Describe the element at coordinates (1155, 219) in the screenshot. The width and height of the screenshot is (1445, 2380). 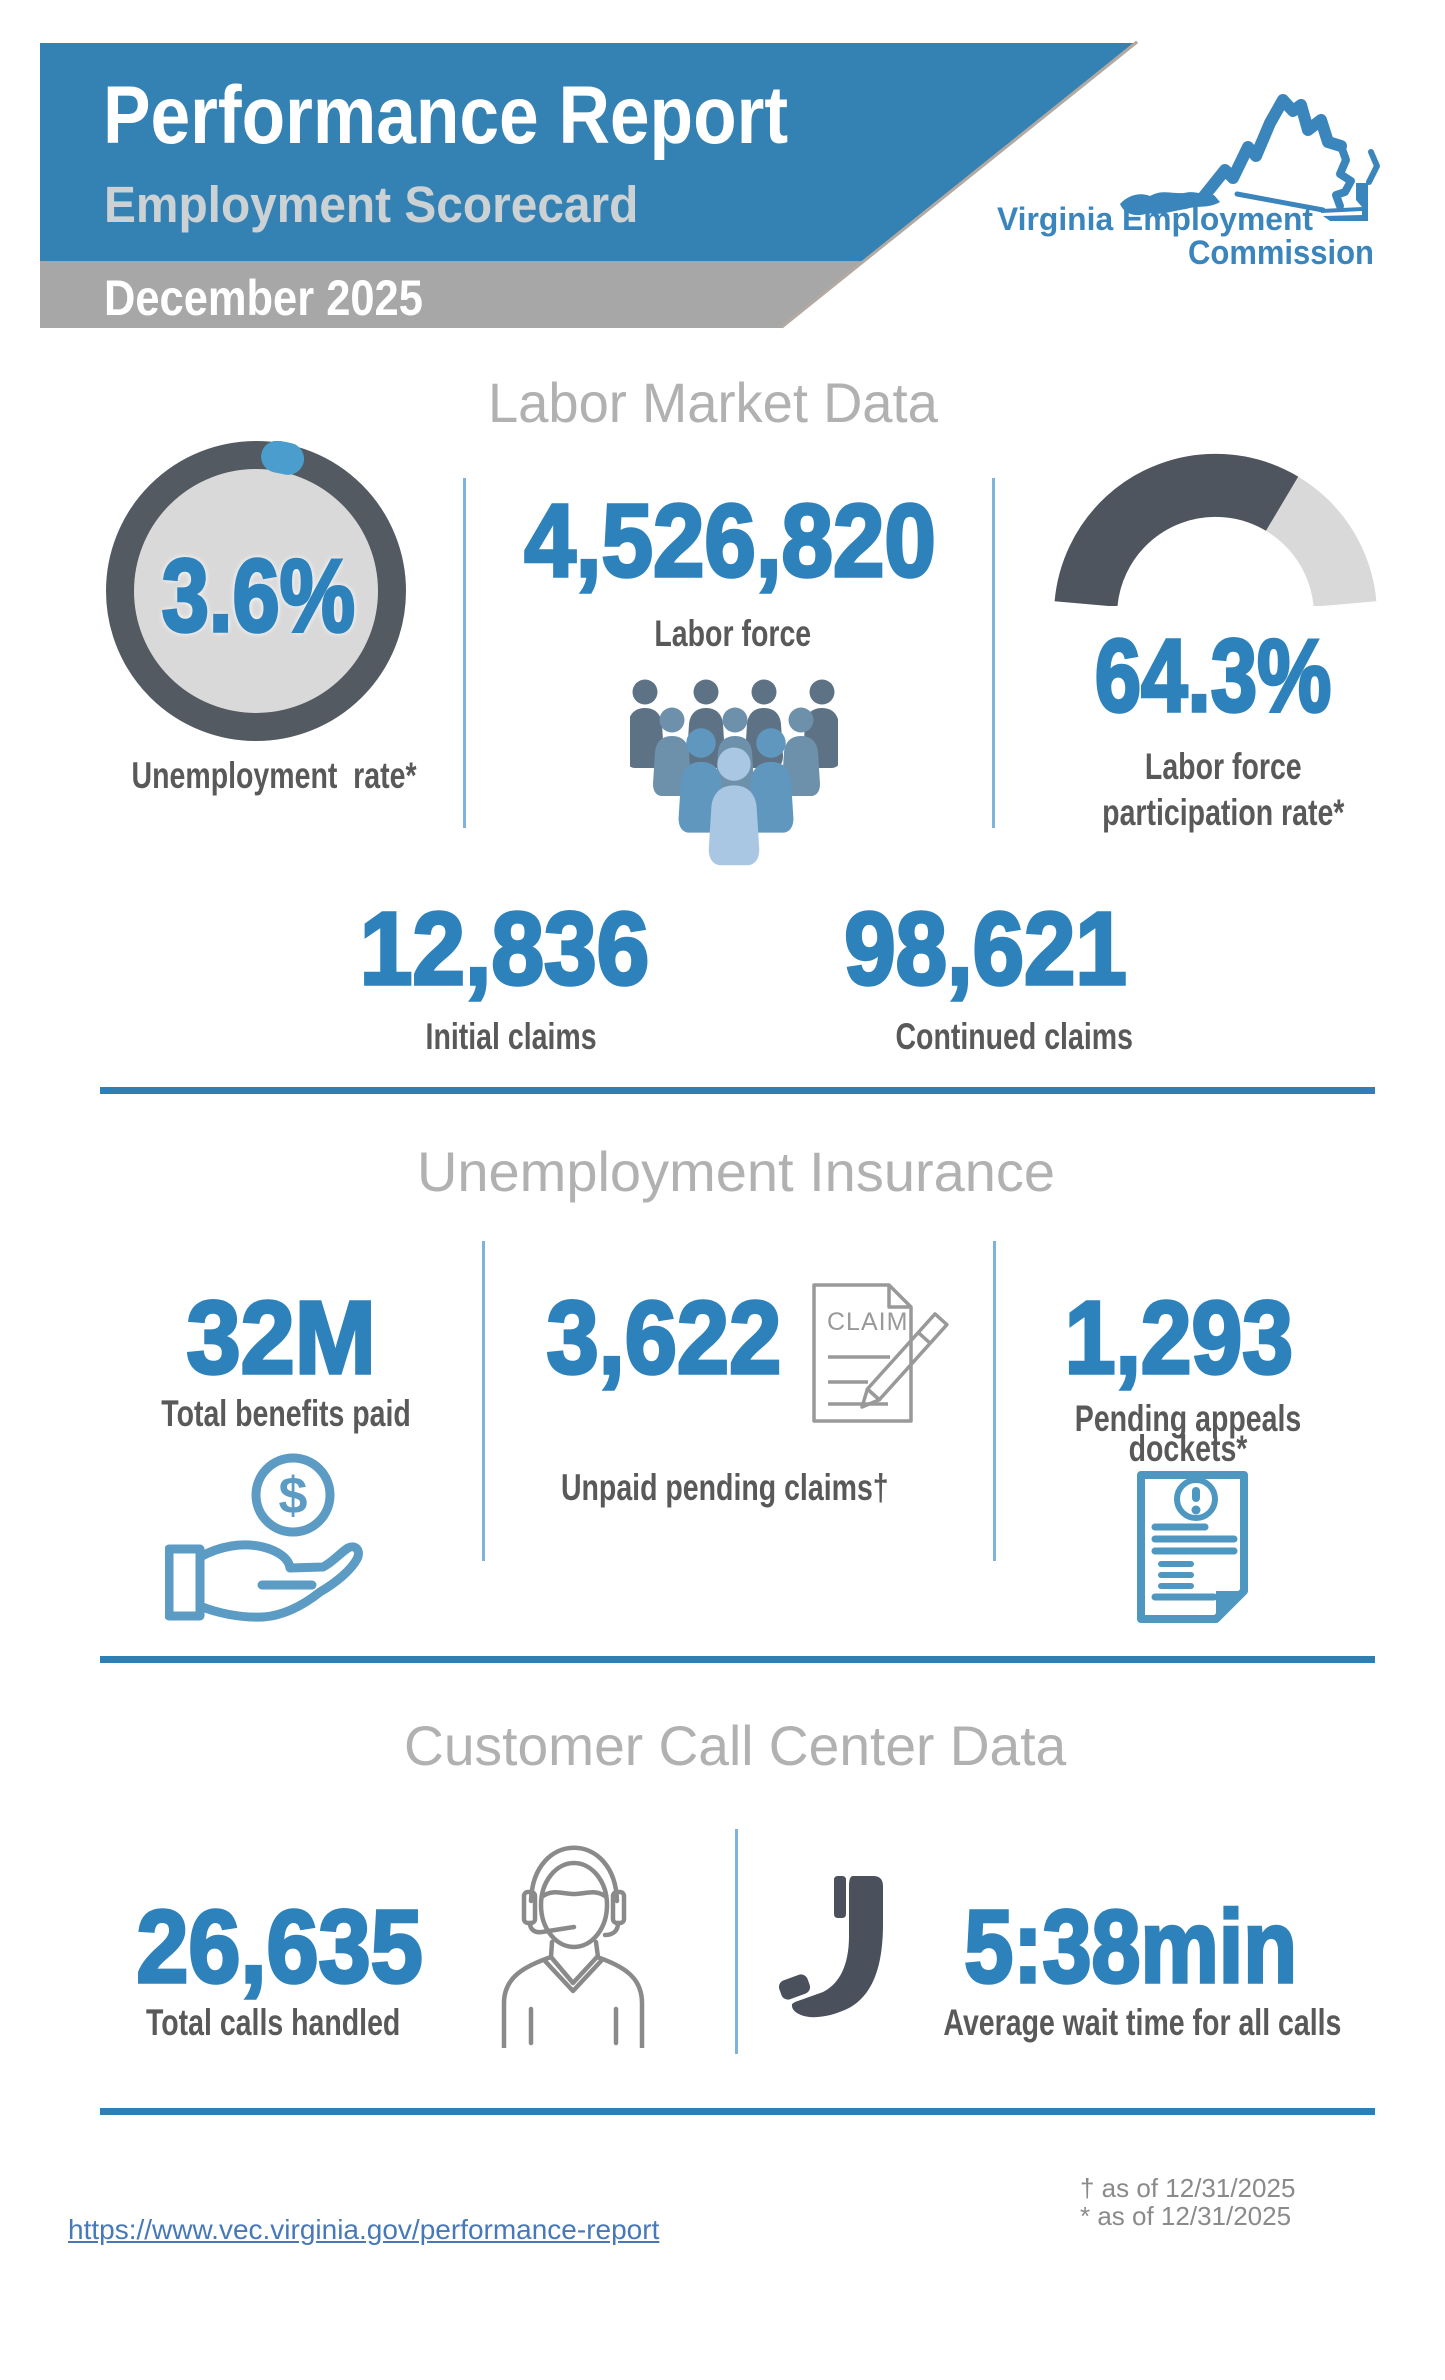
I see `svg-text: Virginia Employment` at that location.